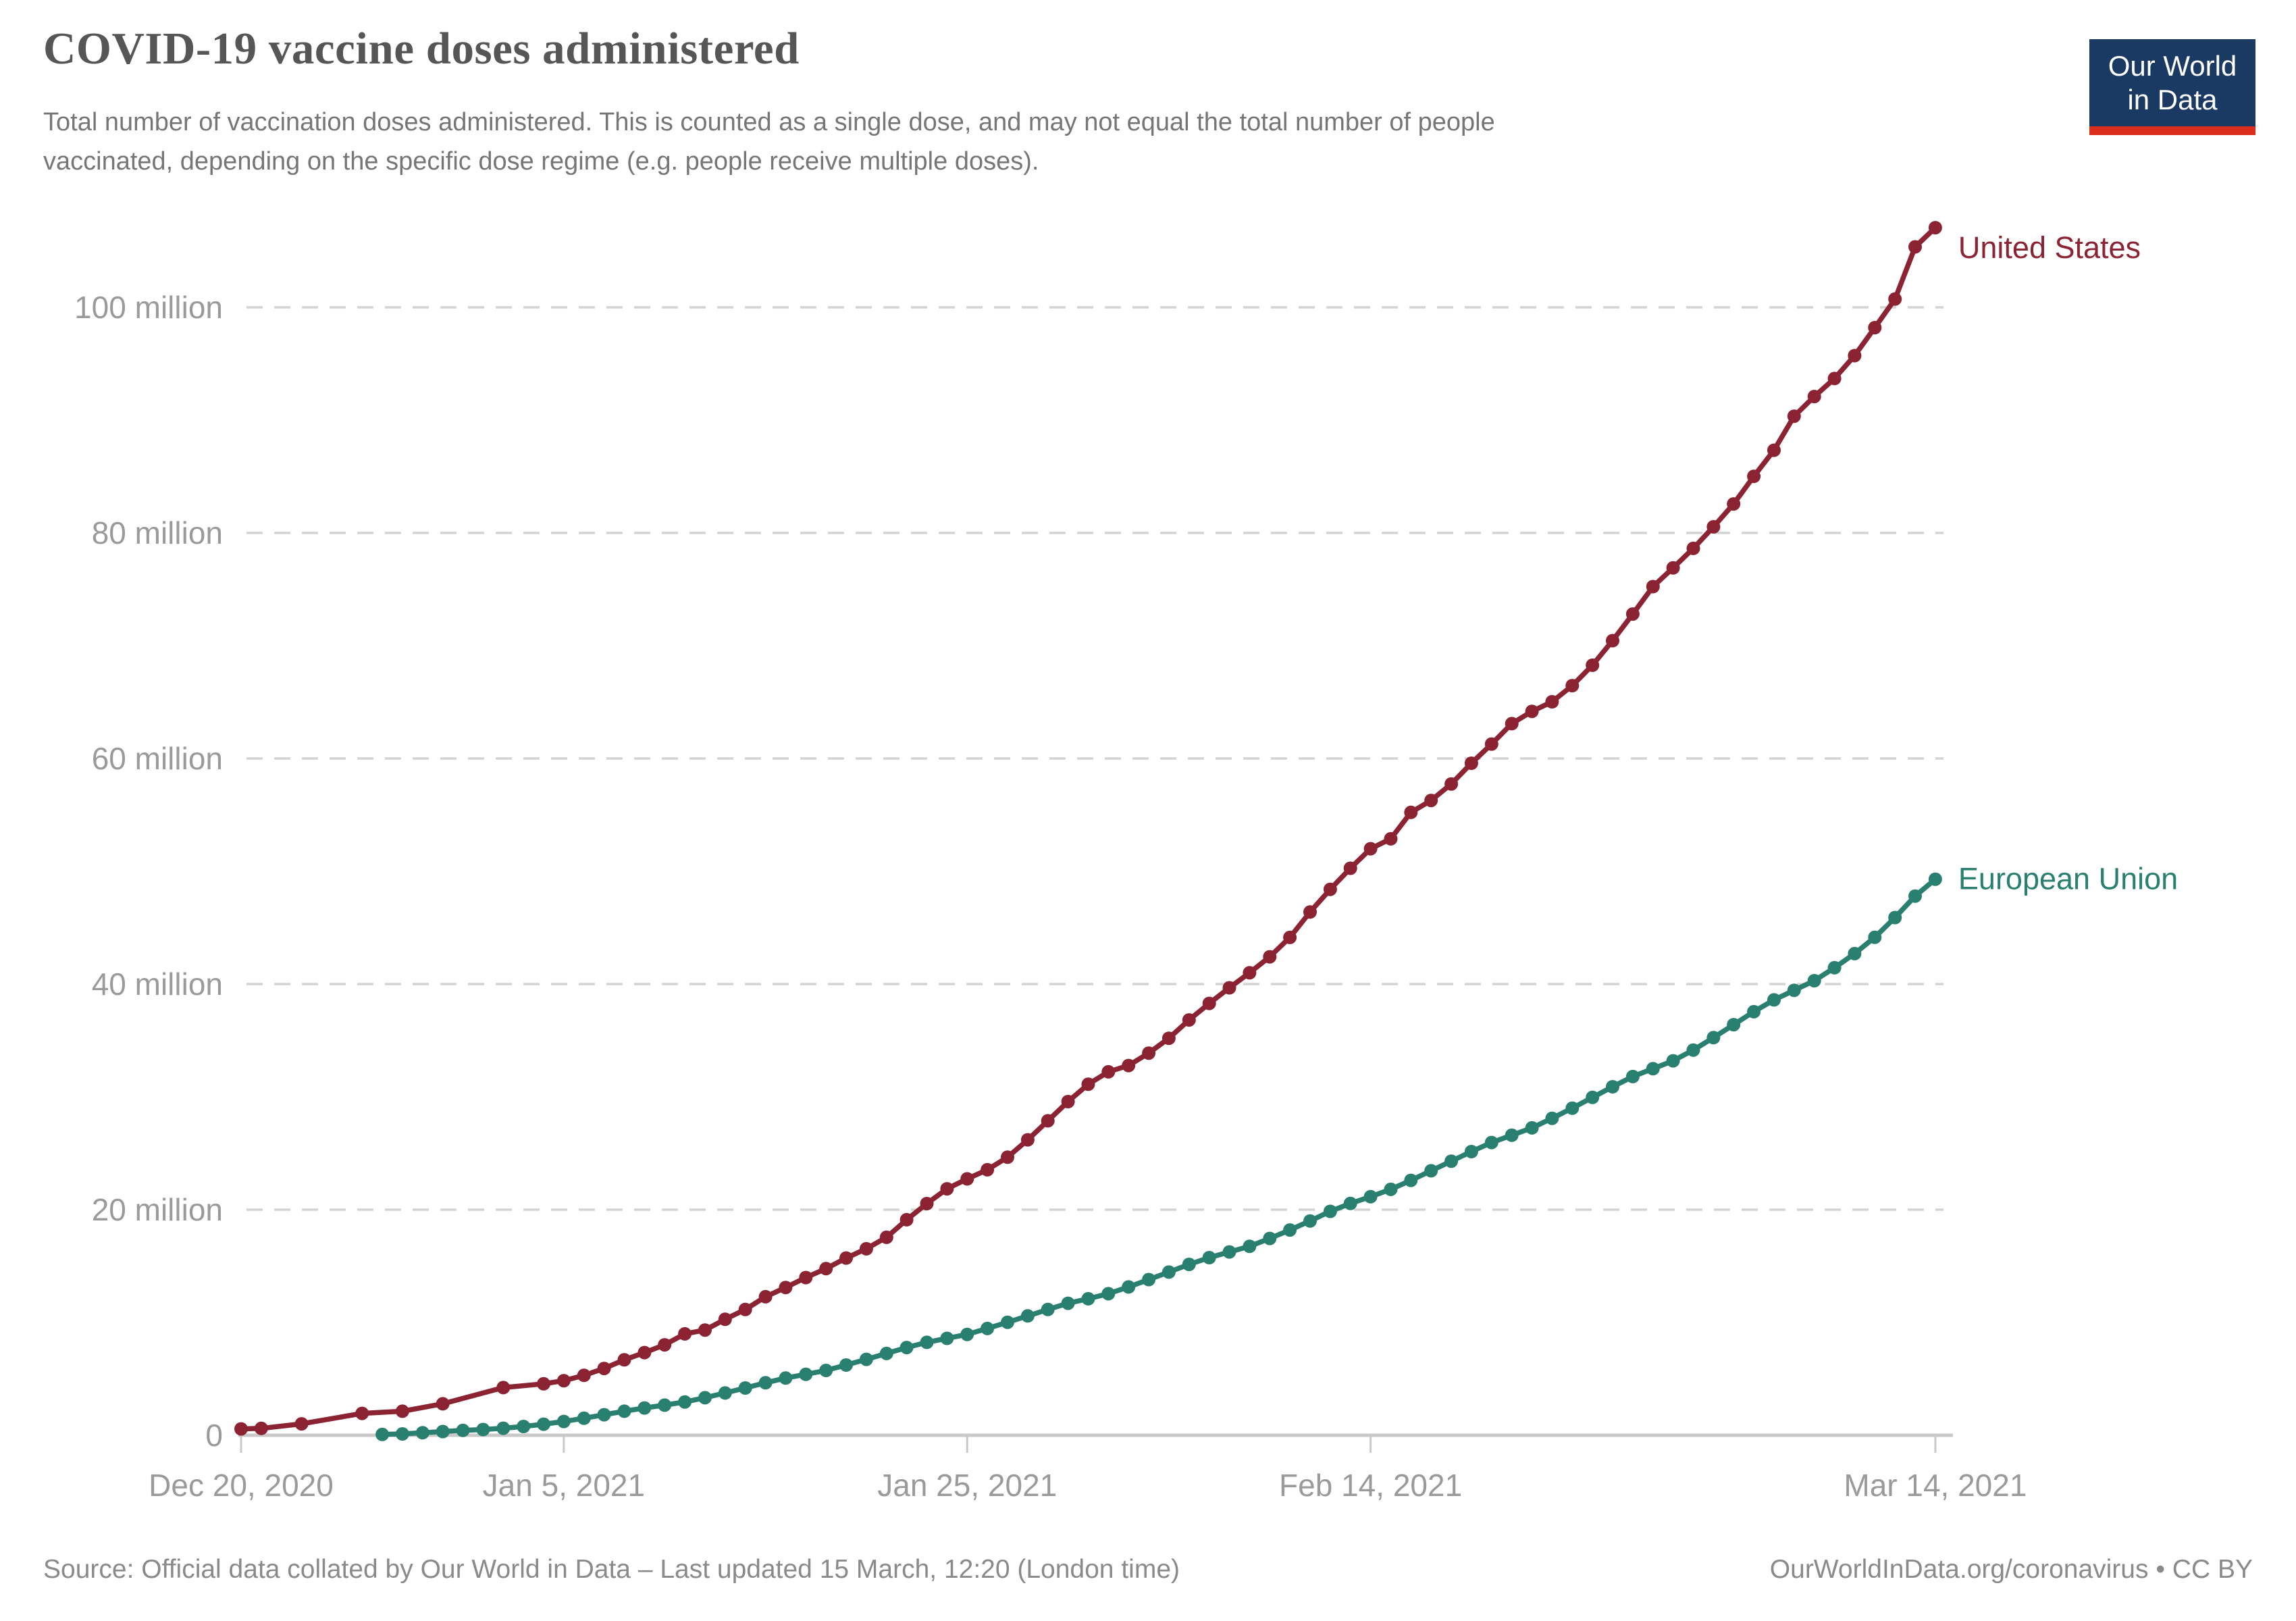  Describe the element at coordinates (148, 307) in the screenshot. I see `y-tick-label: 100 million` at that location.